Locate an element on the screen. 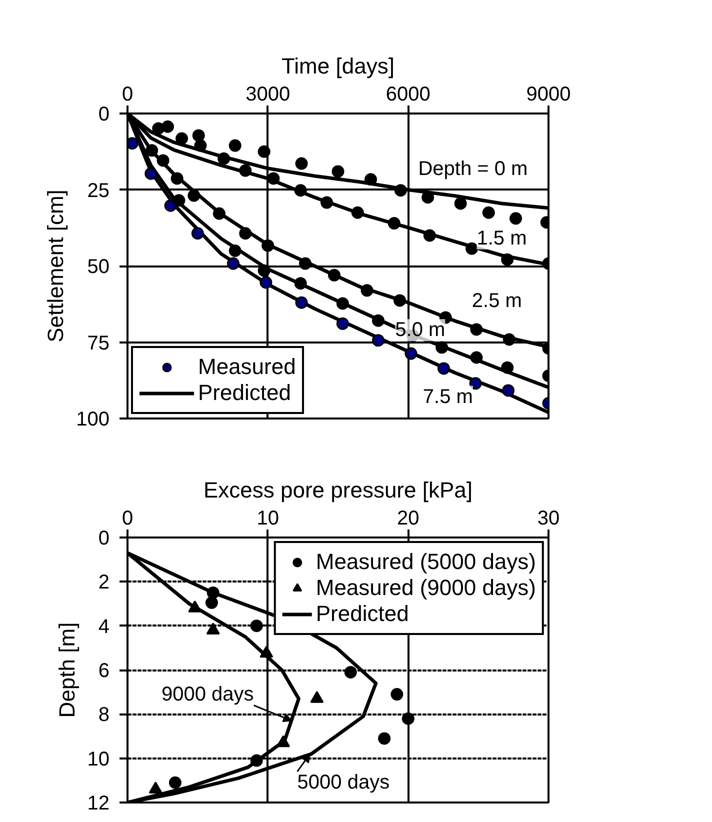 Image resolution: width=712 pixels, height=822 pixels. y-tick-label: 75 is located at coordinates (98, 343).